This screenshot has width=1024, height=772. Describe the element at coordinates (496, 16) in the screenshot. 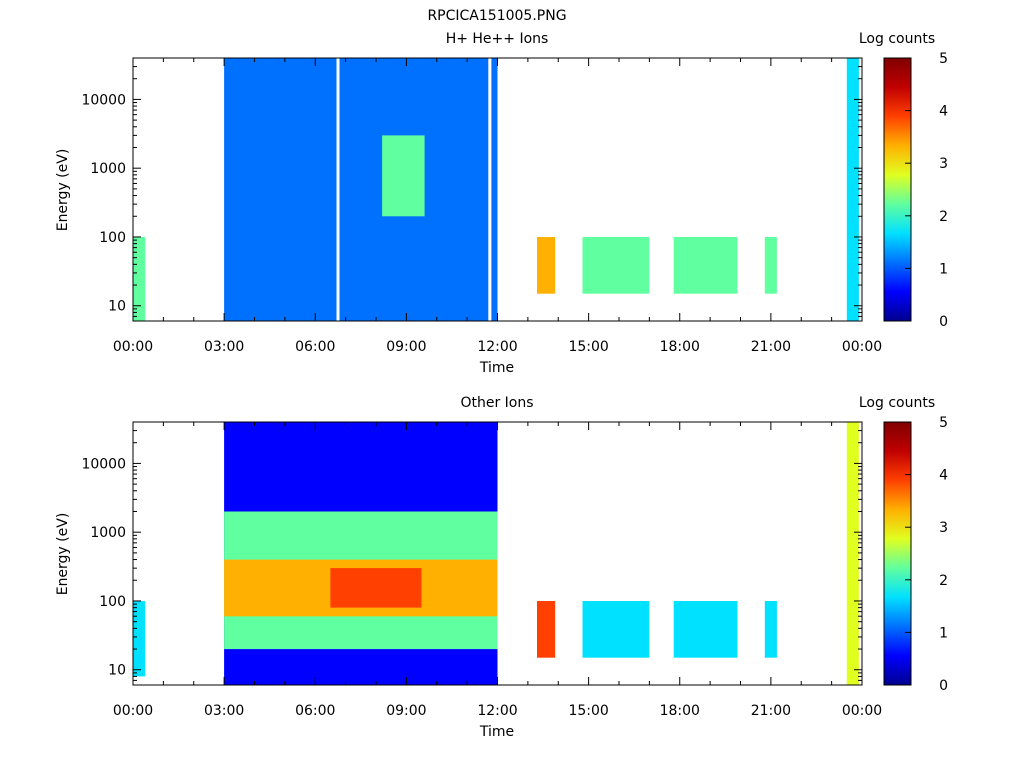

I see `page-title: RPCICA151005.PNG` at that location.